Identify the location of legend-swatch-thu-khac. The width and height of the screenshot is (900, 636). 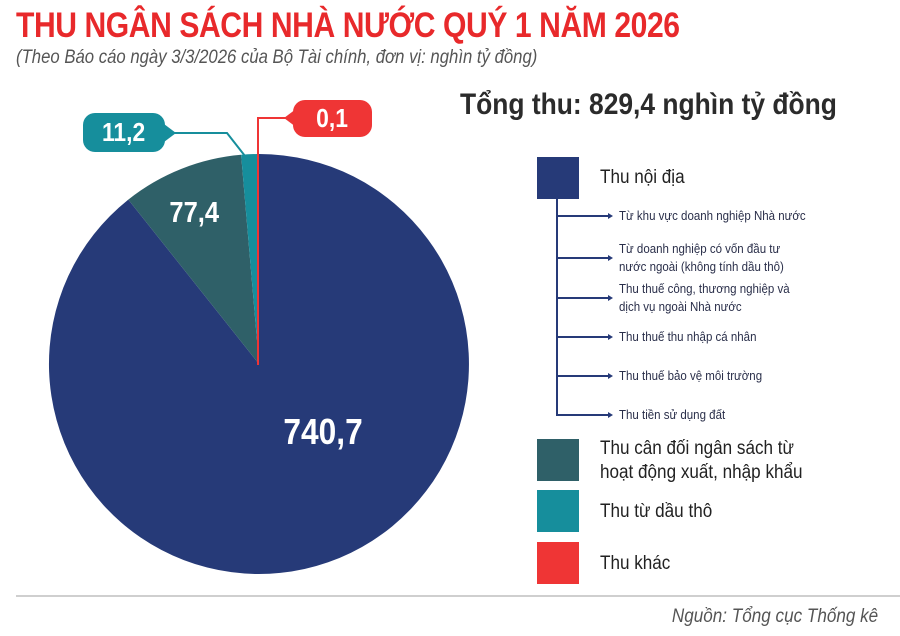
(558, 563).